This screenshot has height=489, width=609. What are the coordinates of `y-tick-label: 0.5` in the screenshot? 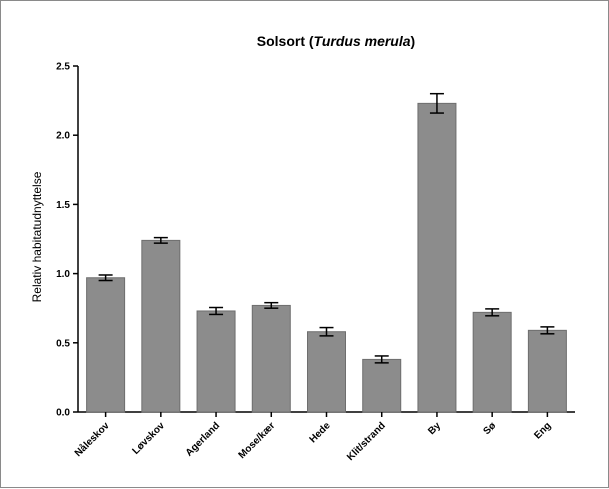 It's located at (63, 343).